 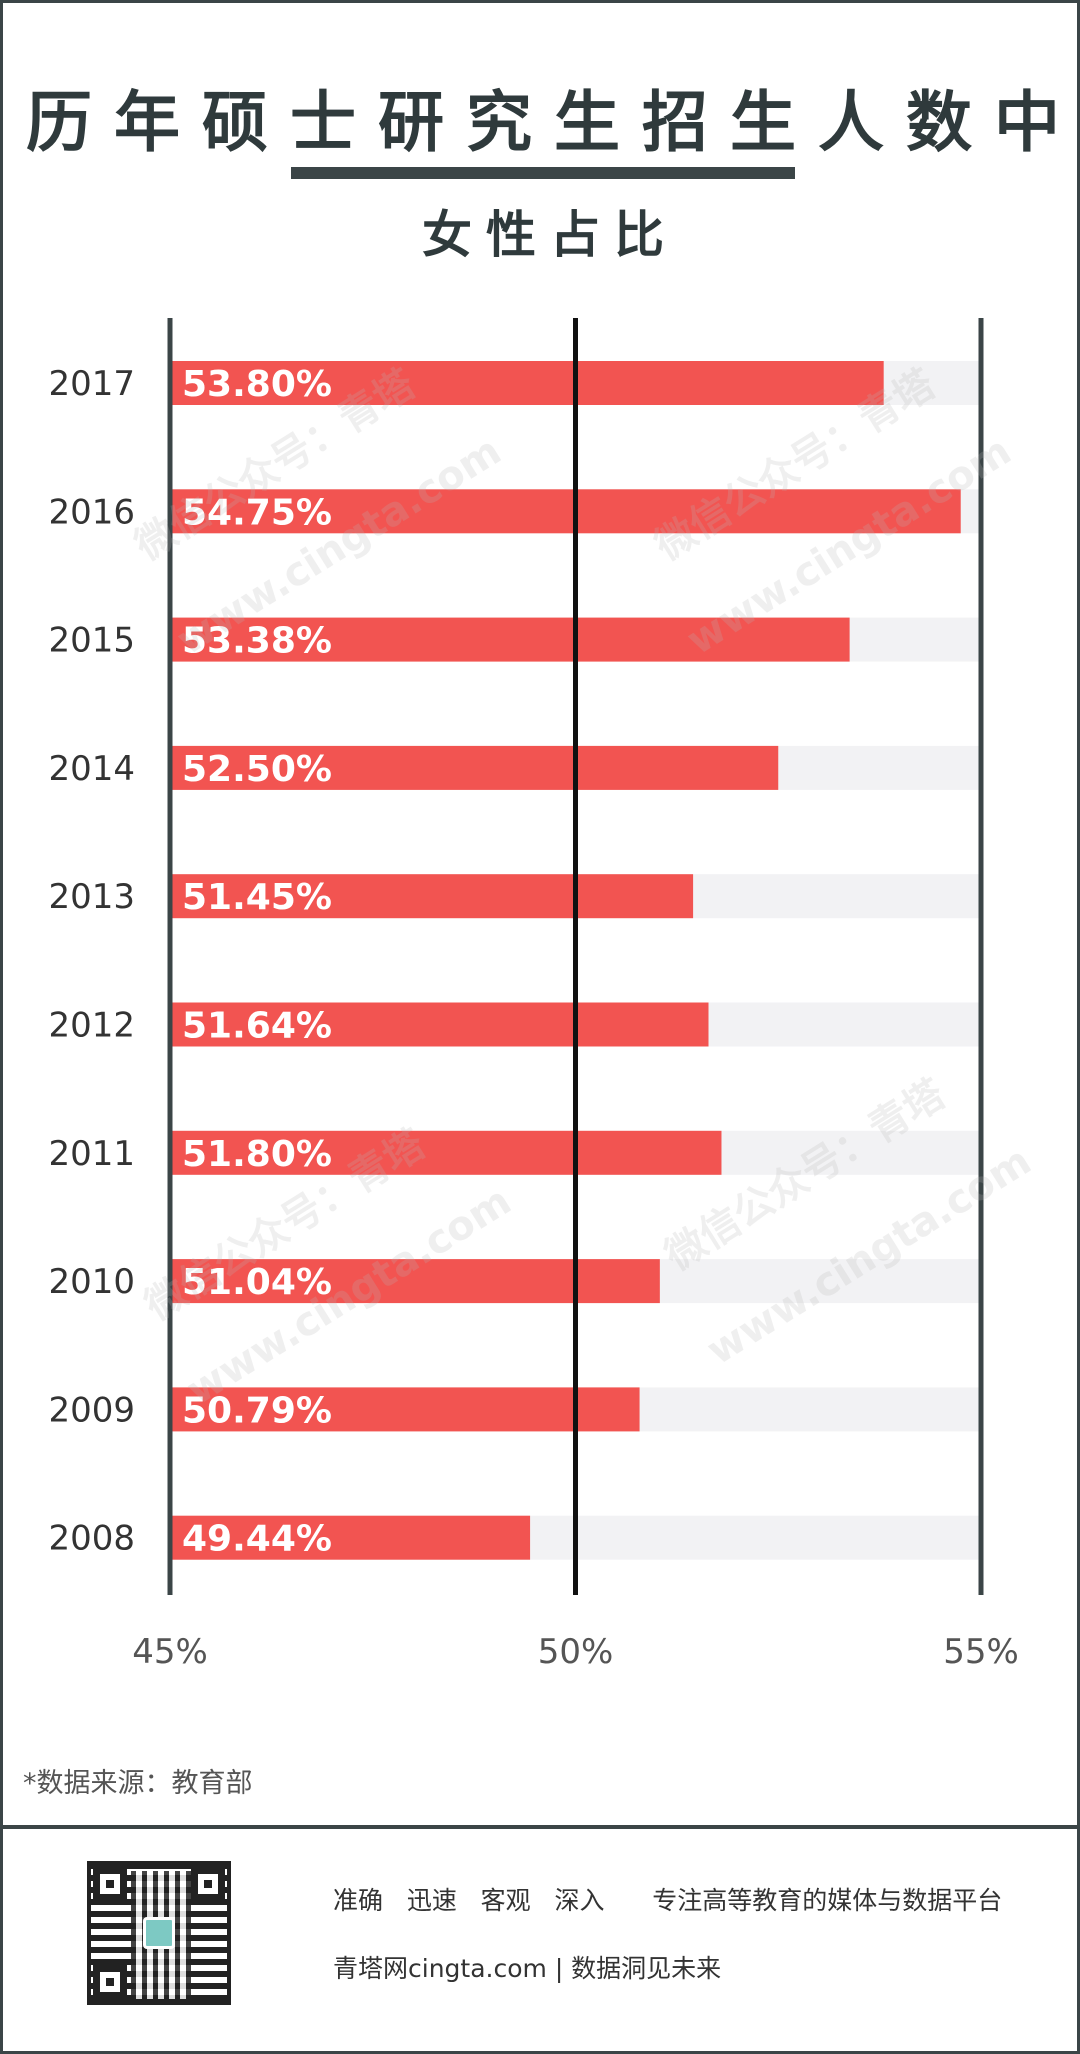 What do you see at coordinates (527, 1968) in the screenshot?
I see `footer-website: 青塔网cingta.com | 数据洞见未来` at bounding box center [527, 1968].